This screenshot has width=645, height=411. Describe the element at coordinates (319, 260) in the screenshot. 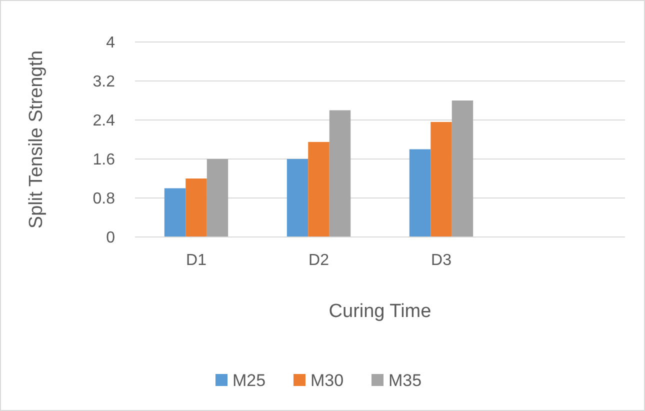

I see `x-tick-label: D2` at that location.